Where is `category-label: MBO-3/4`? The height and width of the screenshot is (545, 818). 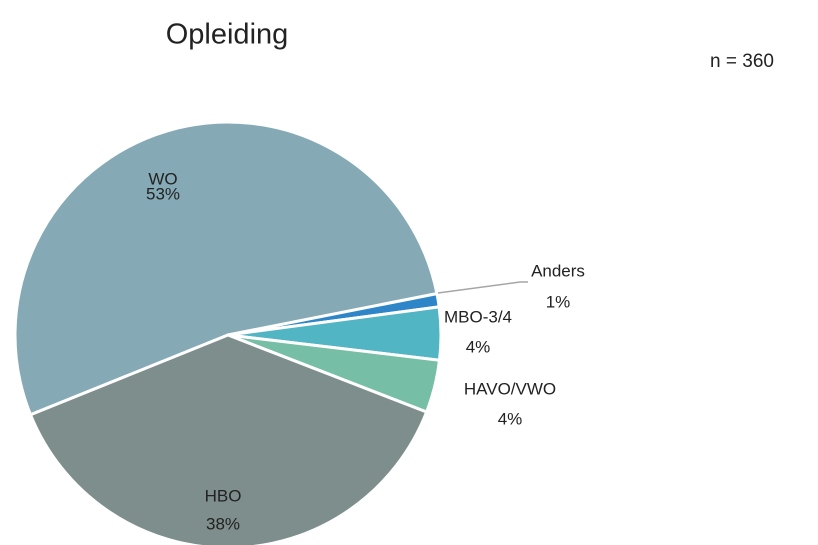 category-label: MBO-3/4 is located at coordinates (478, 316).